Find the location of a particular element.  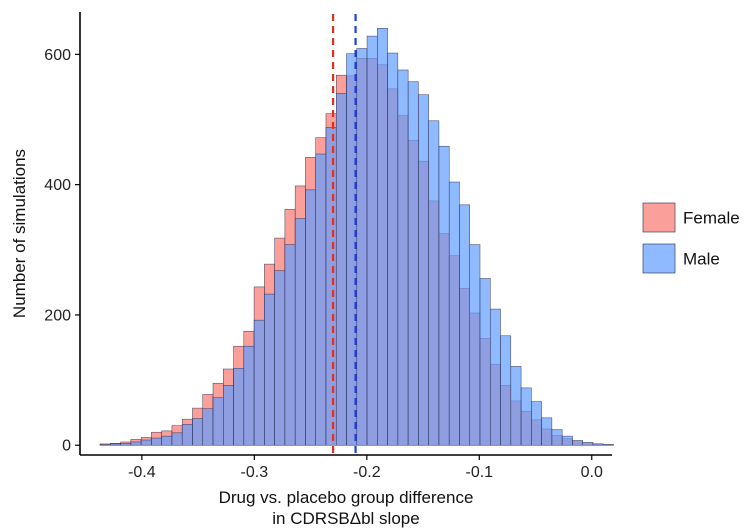

legend-item-female: Female is located at coordinates (691, 217).